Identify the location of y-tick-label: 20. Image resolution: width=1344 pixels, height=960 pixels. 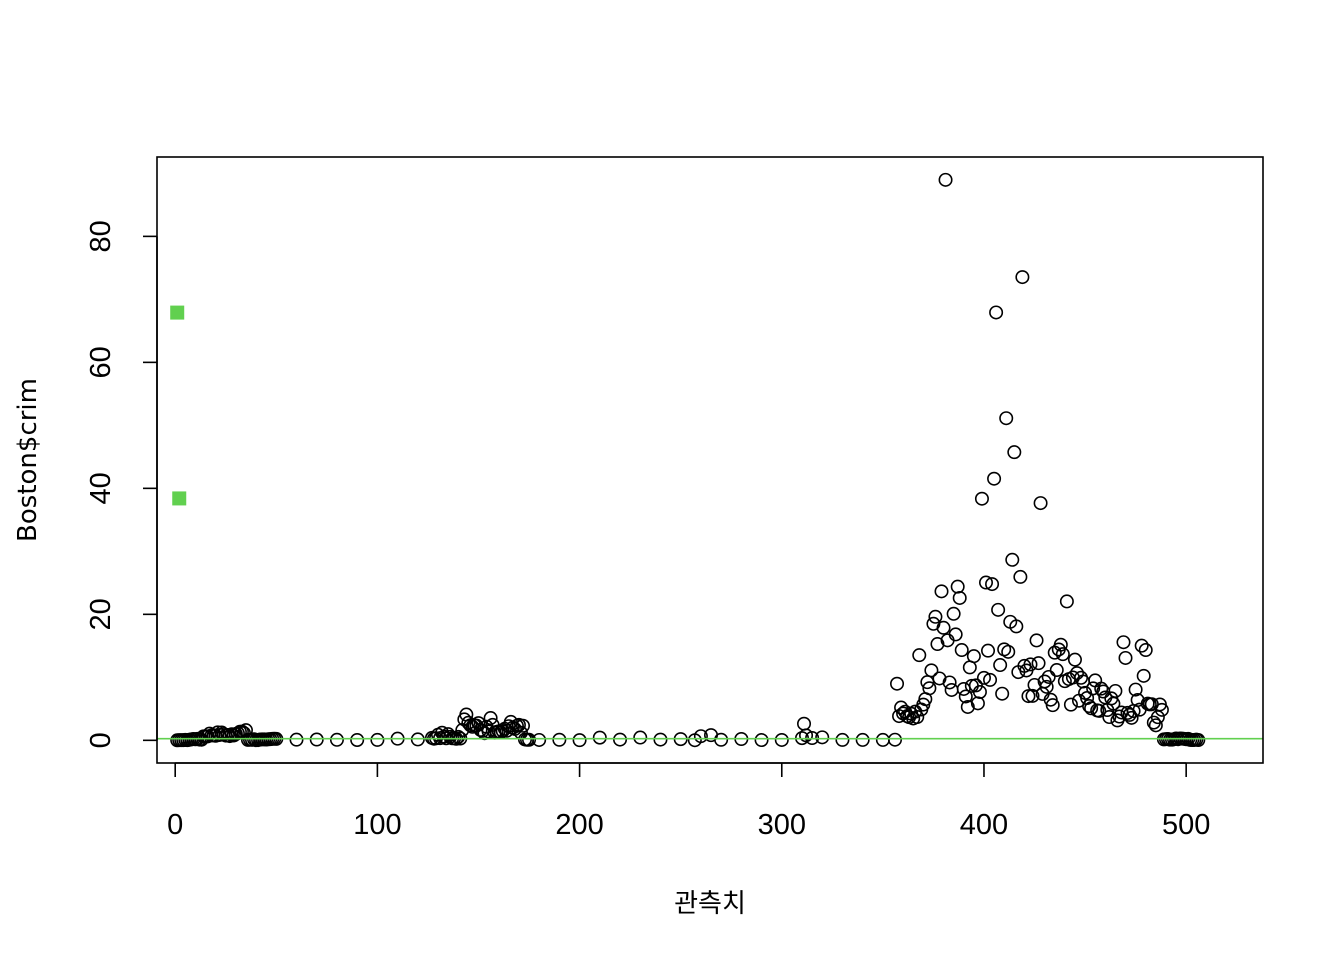
(101, 614).